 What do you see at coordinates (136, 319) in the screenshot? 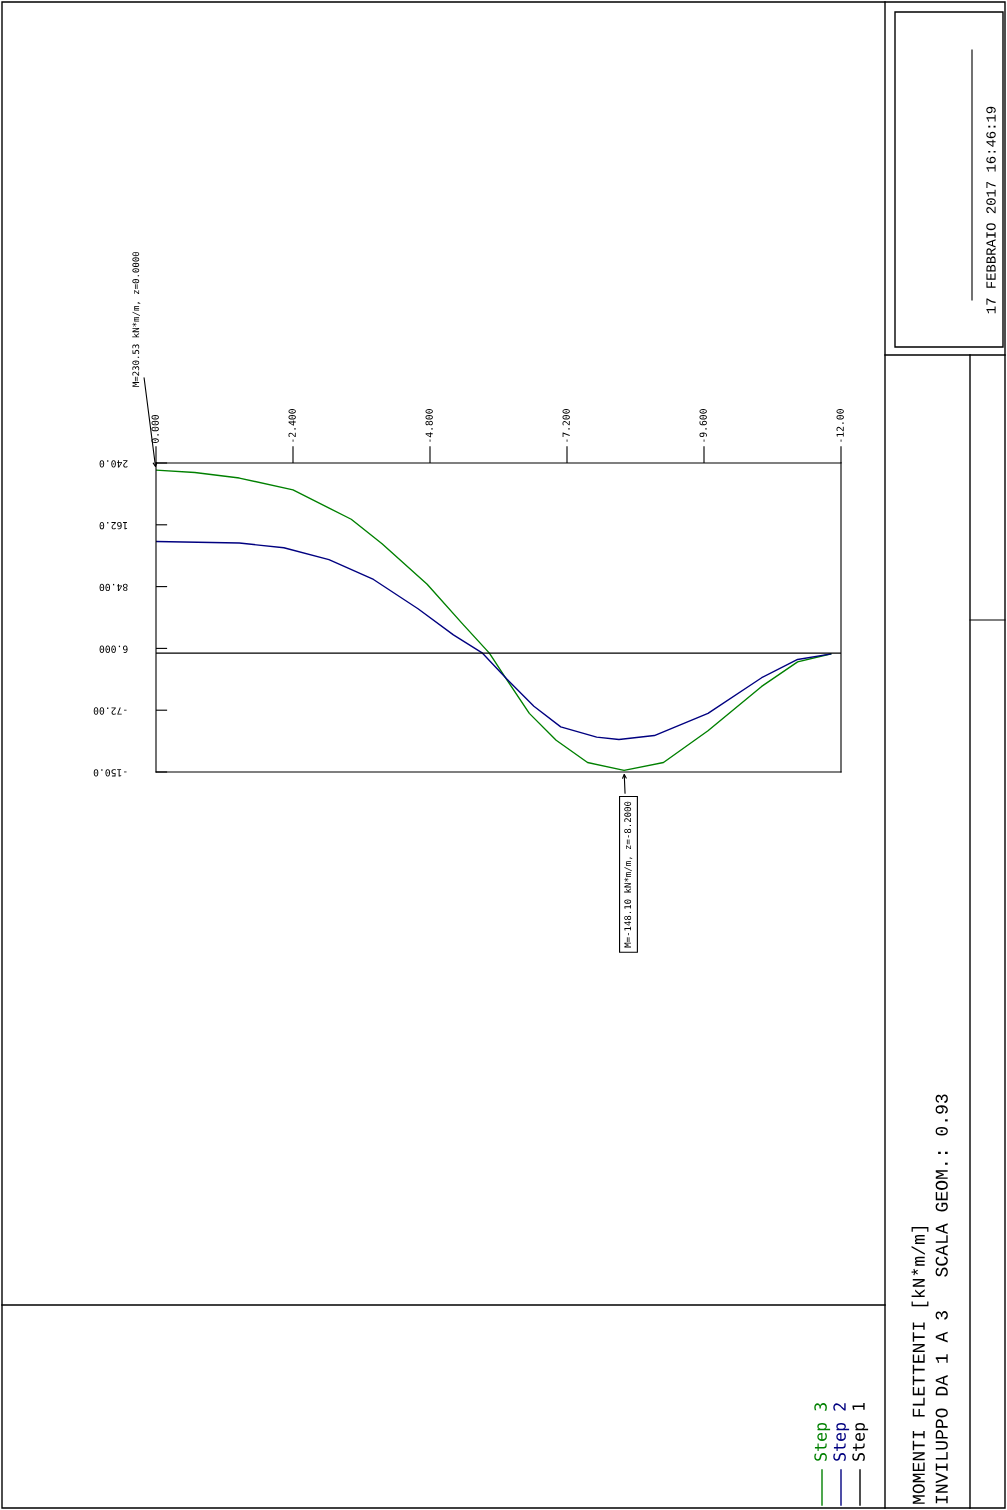
I see `annotation: M=230.53 kN*m/m, z=0.0000` at bounding box center [136, 319].